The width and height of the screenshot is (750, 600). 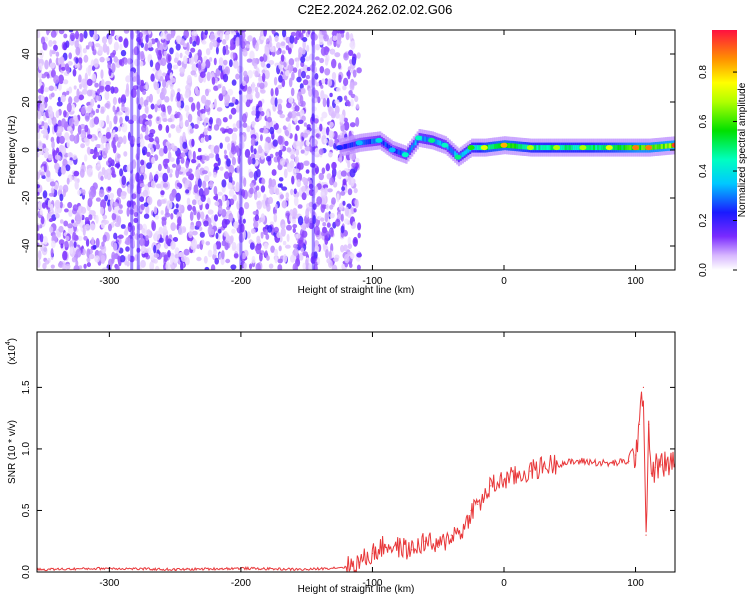 I want to click on colorbar-tick-label: 0.0, so click(x=703, y=270).